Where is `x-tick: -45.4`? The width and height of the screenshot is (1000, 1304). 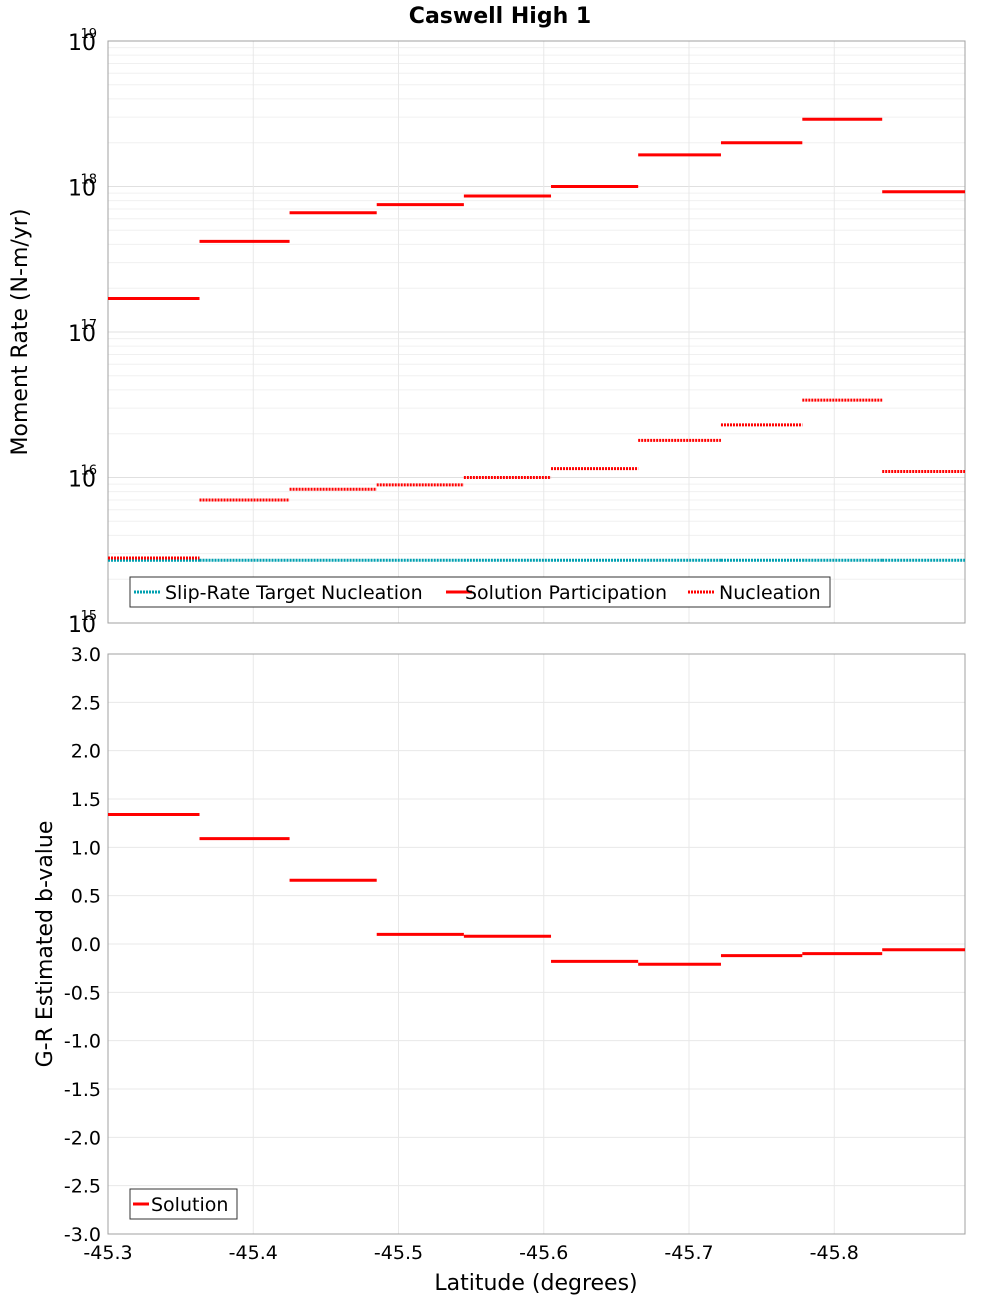
x-tick: -45.4 is located at coordinates (253, 1253).